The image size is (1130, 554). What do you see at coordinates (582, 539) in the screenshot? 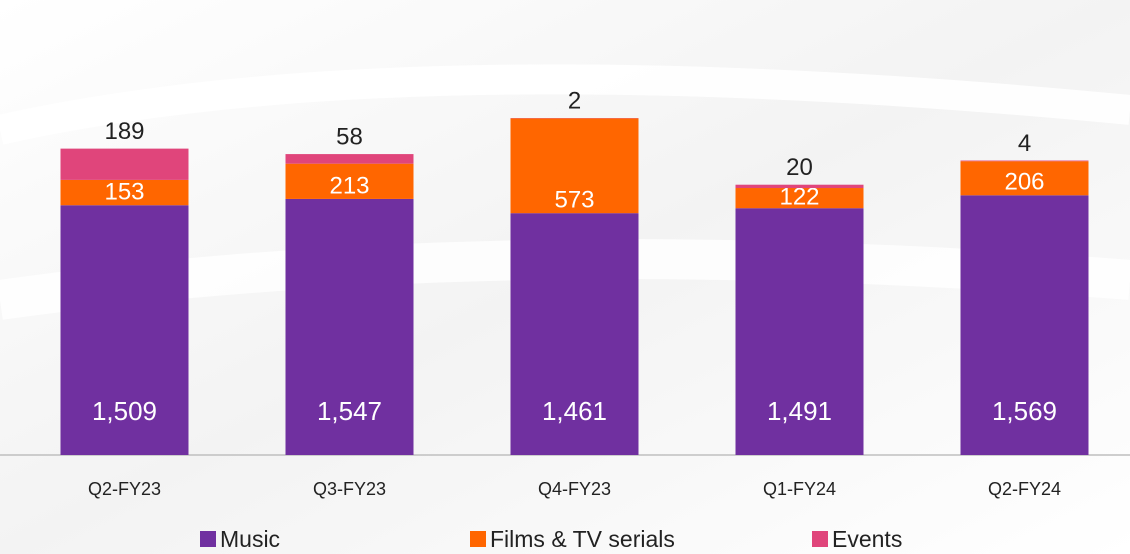
I see `legend-label: Films & TV serials` at bounding box center [582, 539].